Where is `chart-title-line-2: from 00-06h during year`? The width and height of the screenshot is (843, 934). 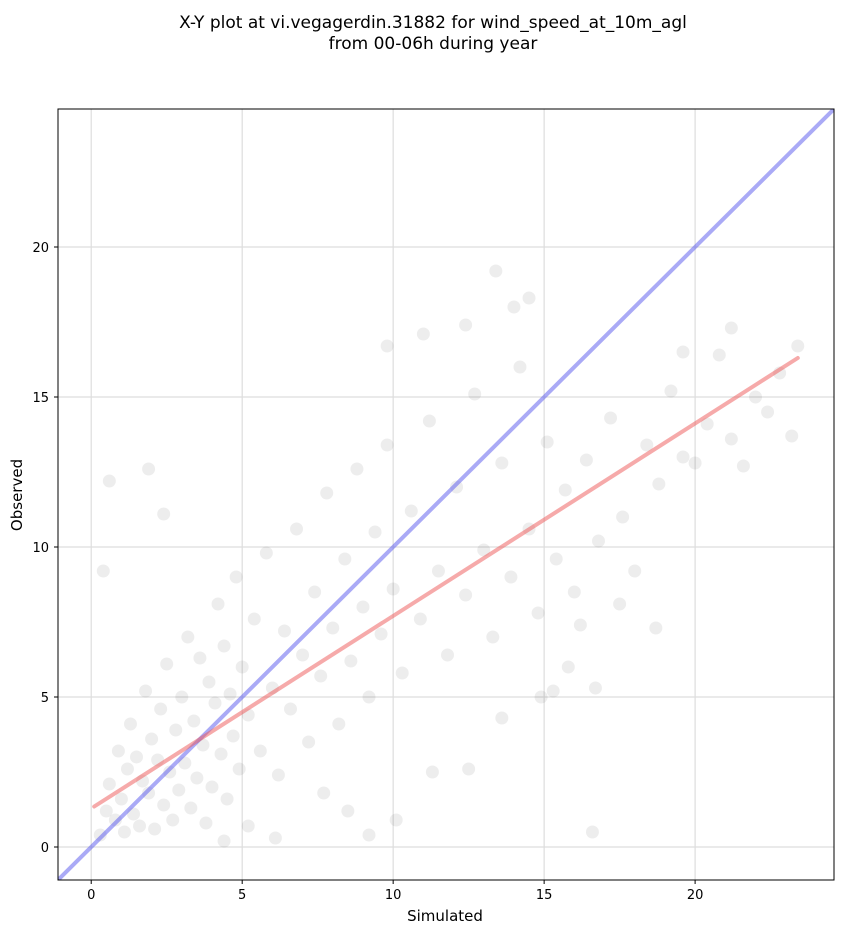 chart-title-line-2: from 00-06h during year is located at coordinates (433, 44).